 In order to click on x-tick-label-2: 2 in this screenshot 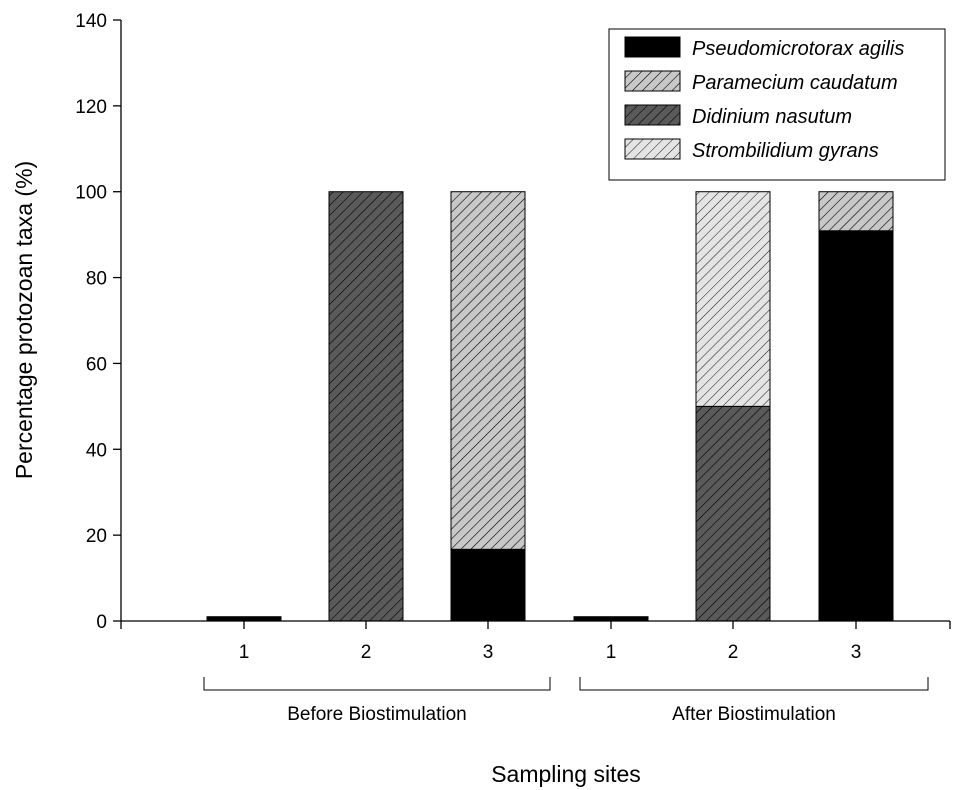, I will do `click(366, 652)`.